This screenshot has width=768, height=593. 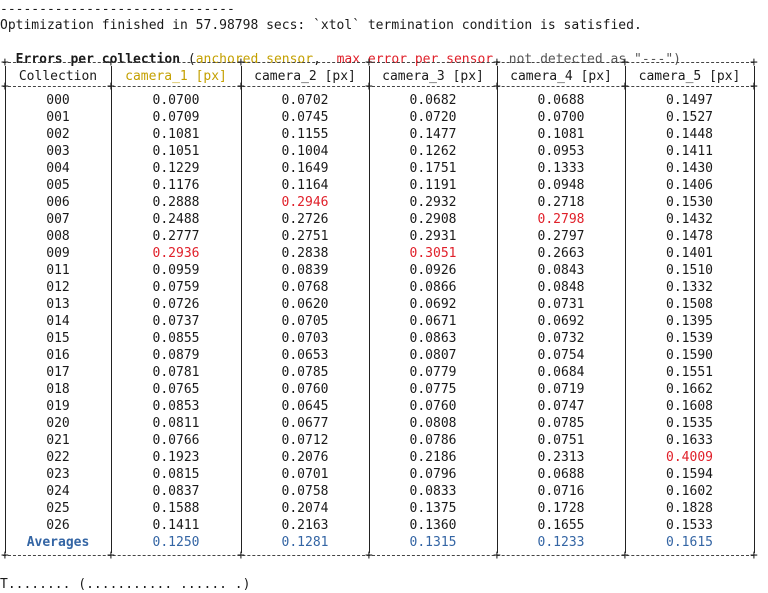 I want to click on error-value: 0.2931, so click(x=433, y=236).